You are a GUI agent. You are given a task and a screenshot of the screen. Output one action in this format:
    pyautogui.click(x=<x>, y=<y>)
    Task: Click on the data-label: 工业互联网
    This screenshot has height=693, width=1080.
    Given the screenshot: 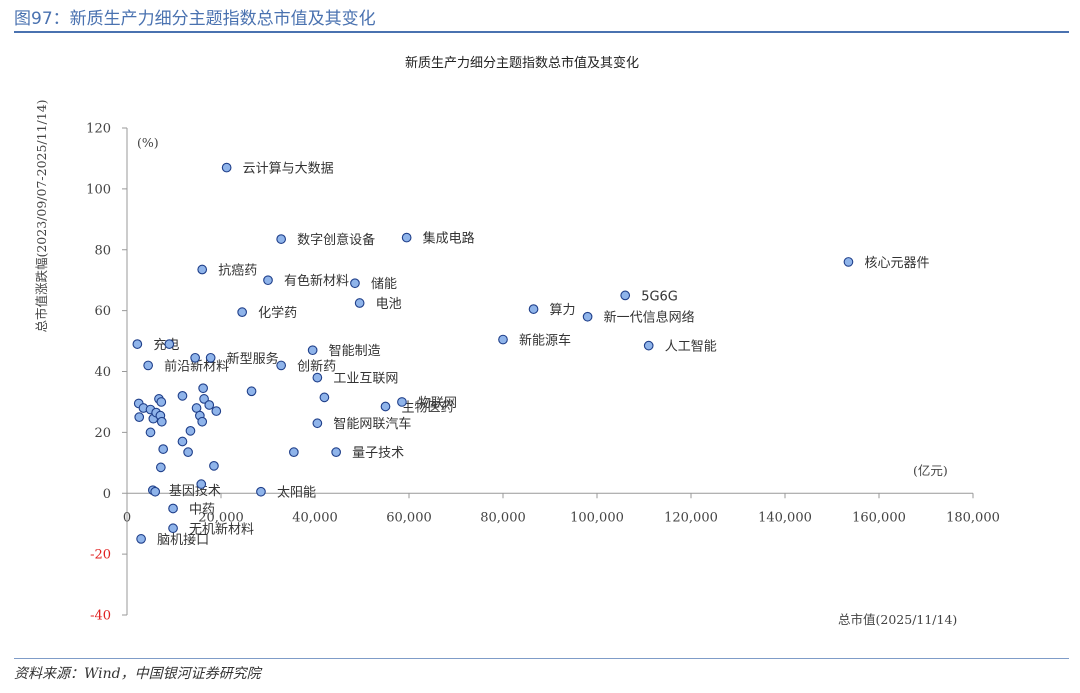 What is the action you would take?
    pyautogui.click(x=365, y=379)
    